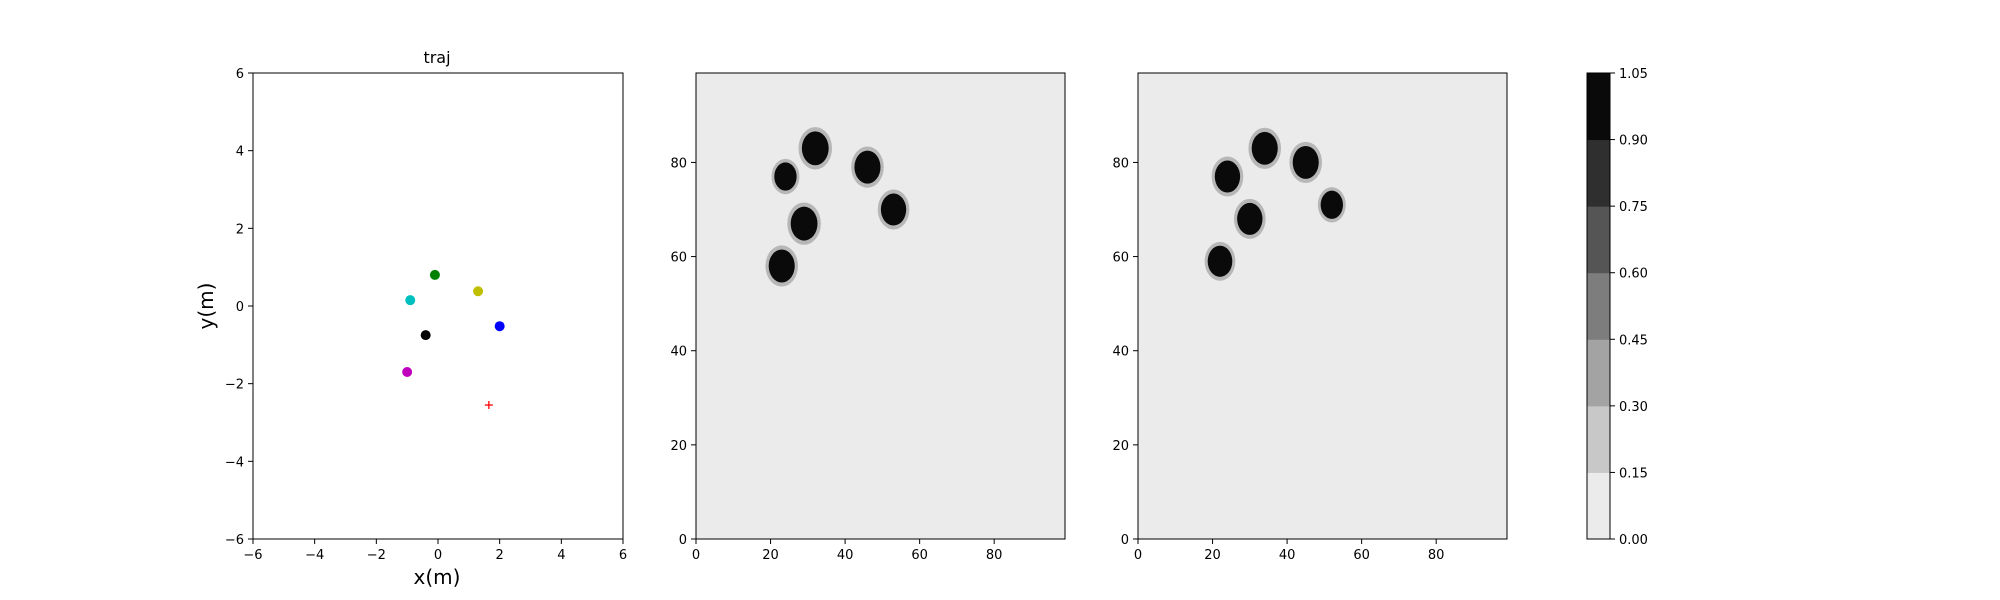 This screenshot has height=600, width=2000. What do you see at coordinates (438, 555) in the screenshot?
I see `traj-x-tick-label: 0` at bounding box center [438, 555].